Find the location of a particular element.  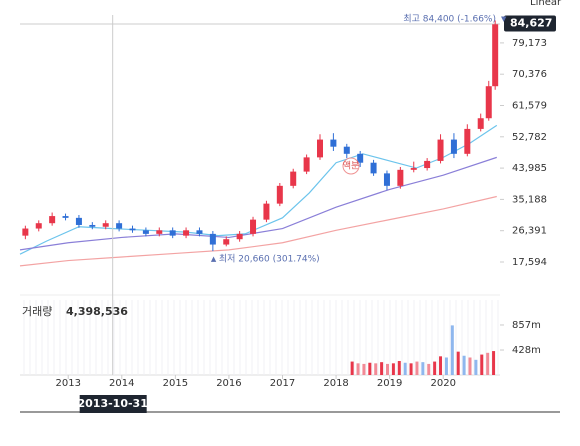

x-tick-label: 2017 is located at coordinates (282, 383).